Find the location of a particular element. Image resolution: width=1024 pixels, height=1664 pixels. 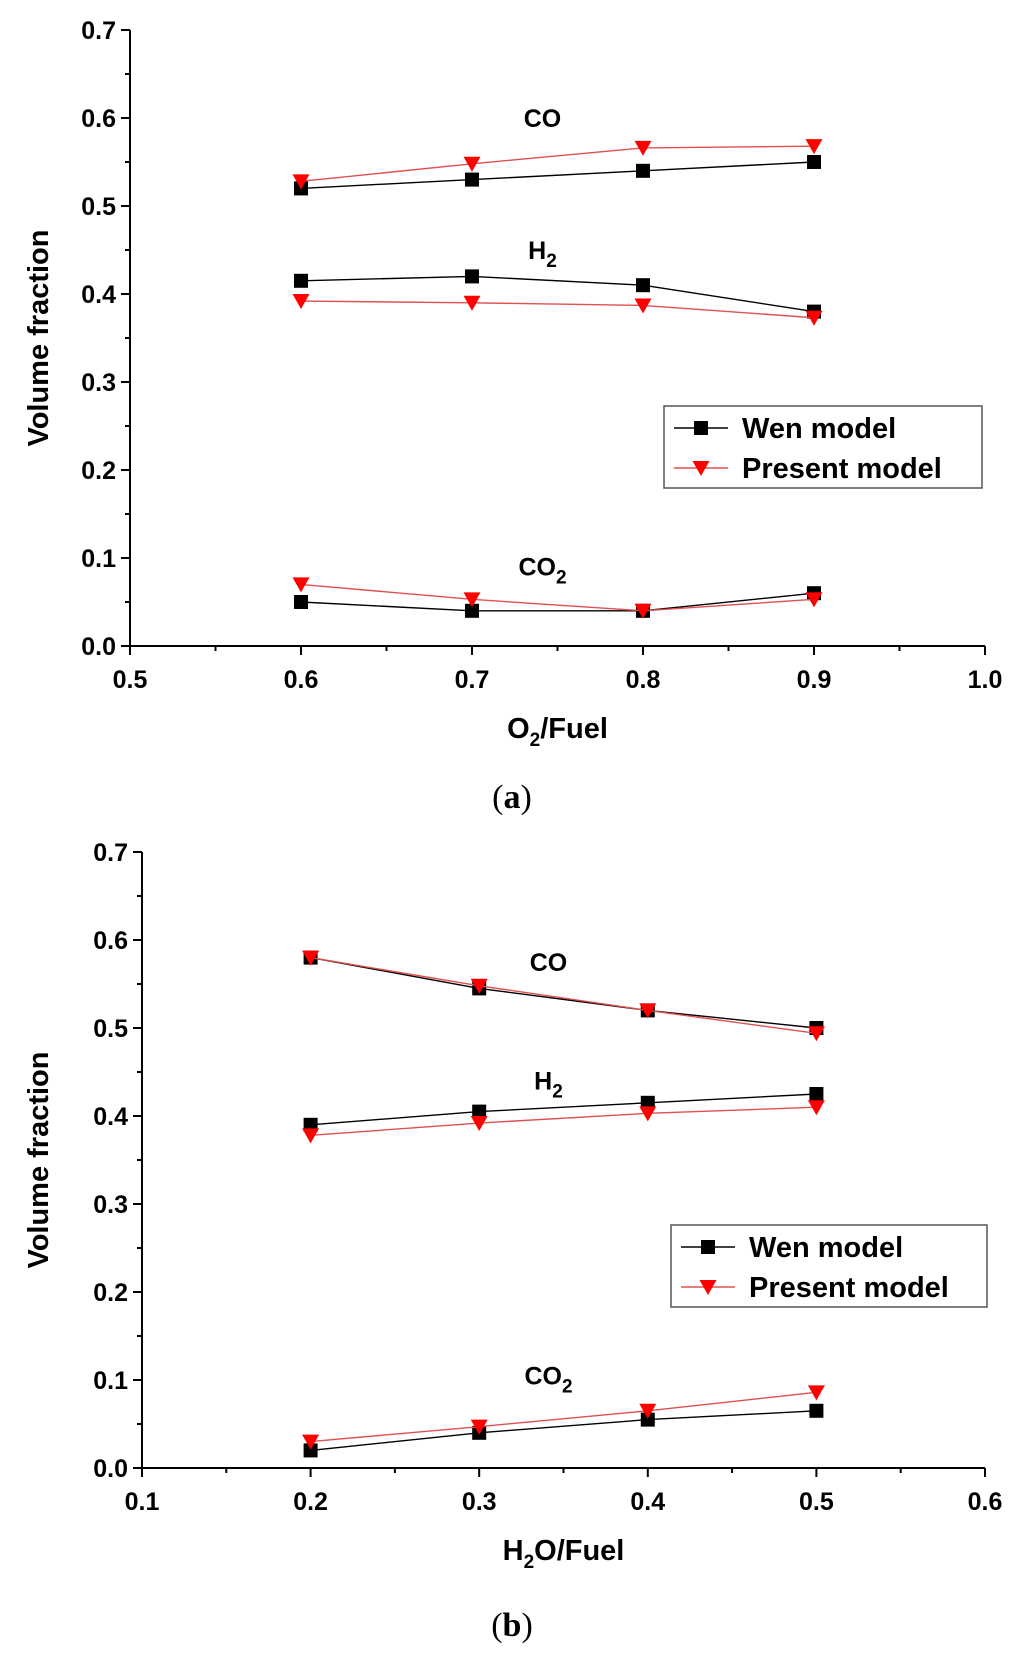

x-tick-label: 0.8 is located at coordinates (643, 680).